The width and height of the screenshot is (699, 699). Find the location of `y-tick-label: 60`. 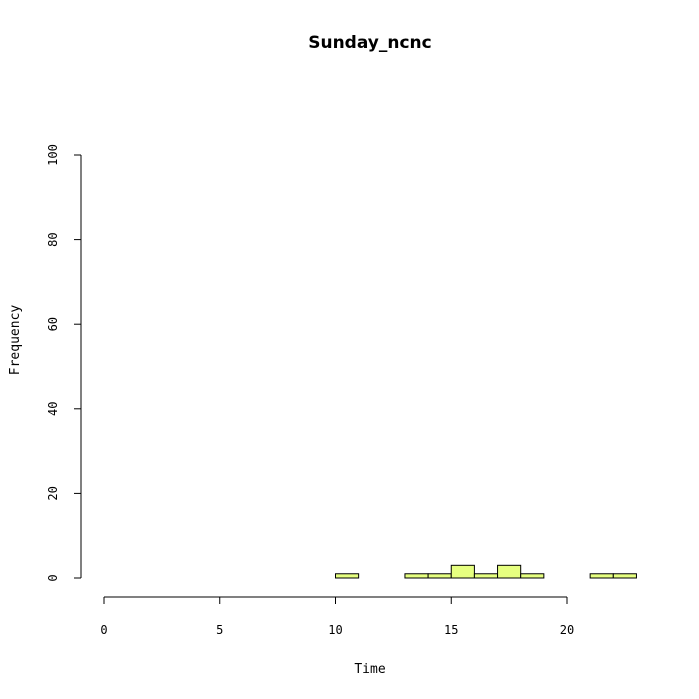

y-tick-label: 60 is located at coordinates (53, 324).